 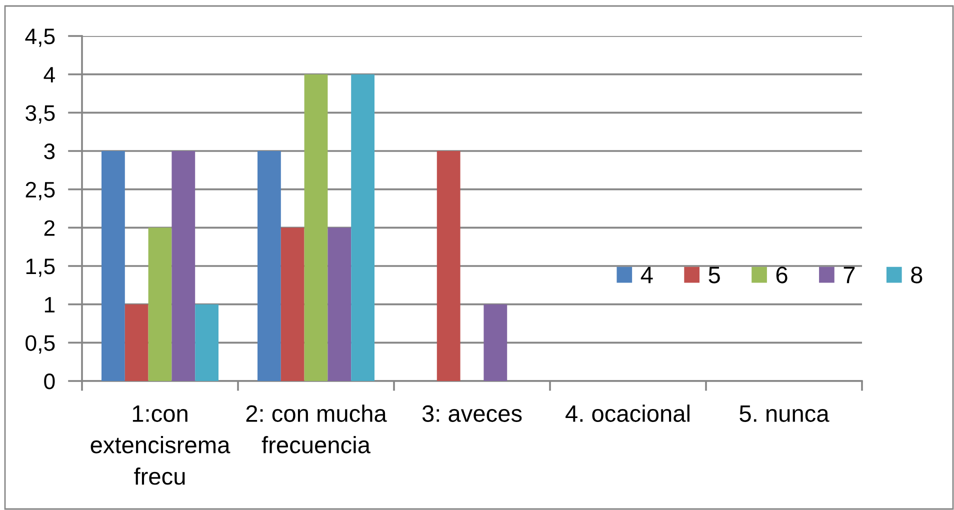 What do you see at coordinates (49, 74) in the screenshot?
I see `y-tick-label: 4` at bounding box center [49, 74].